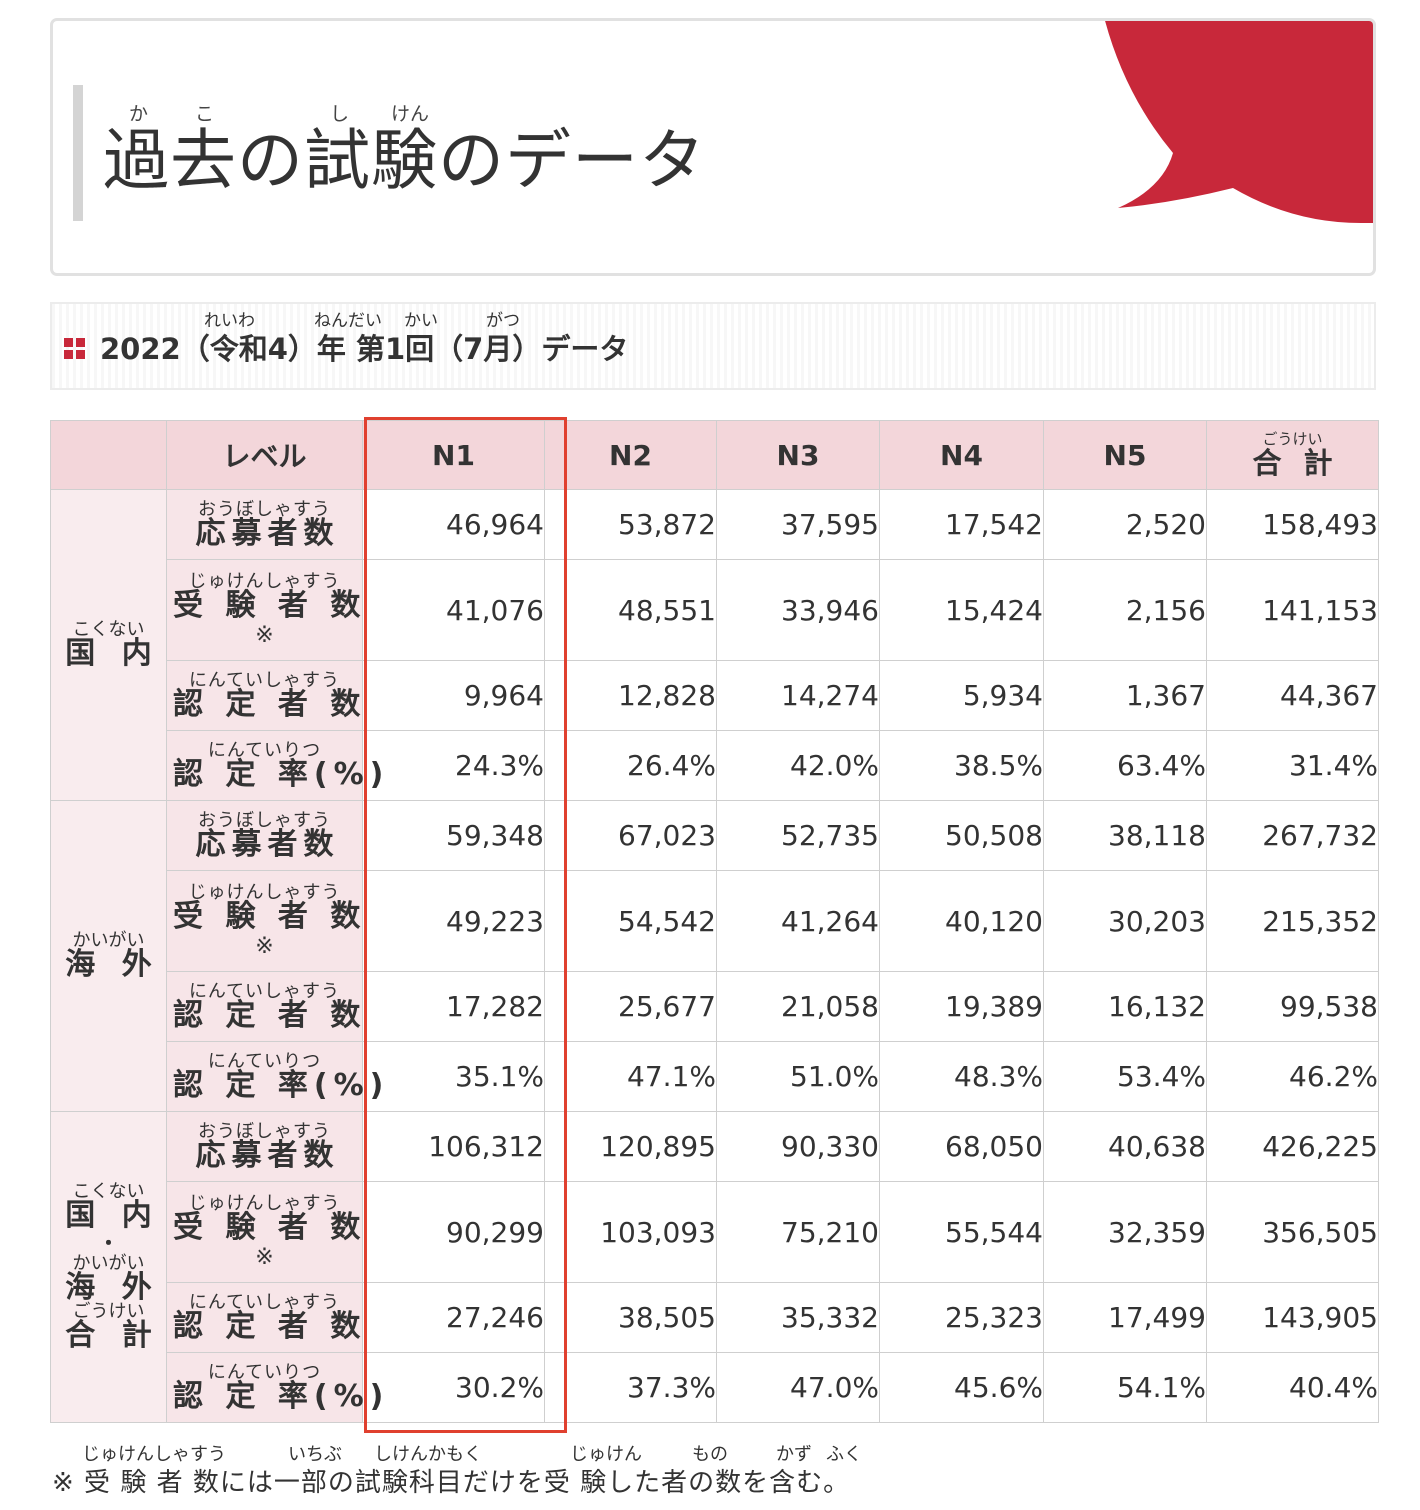 The width and height of the screenshot is (1420, 1510). I want to click on section-title: 2022（令和4）年 第1回（7月）データ, so click(364, 349).